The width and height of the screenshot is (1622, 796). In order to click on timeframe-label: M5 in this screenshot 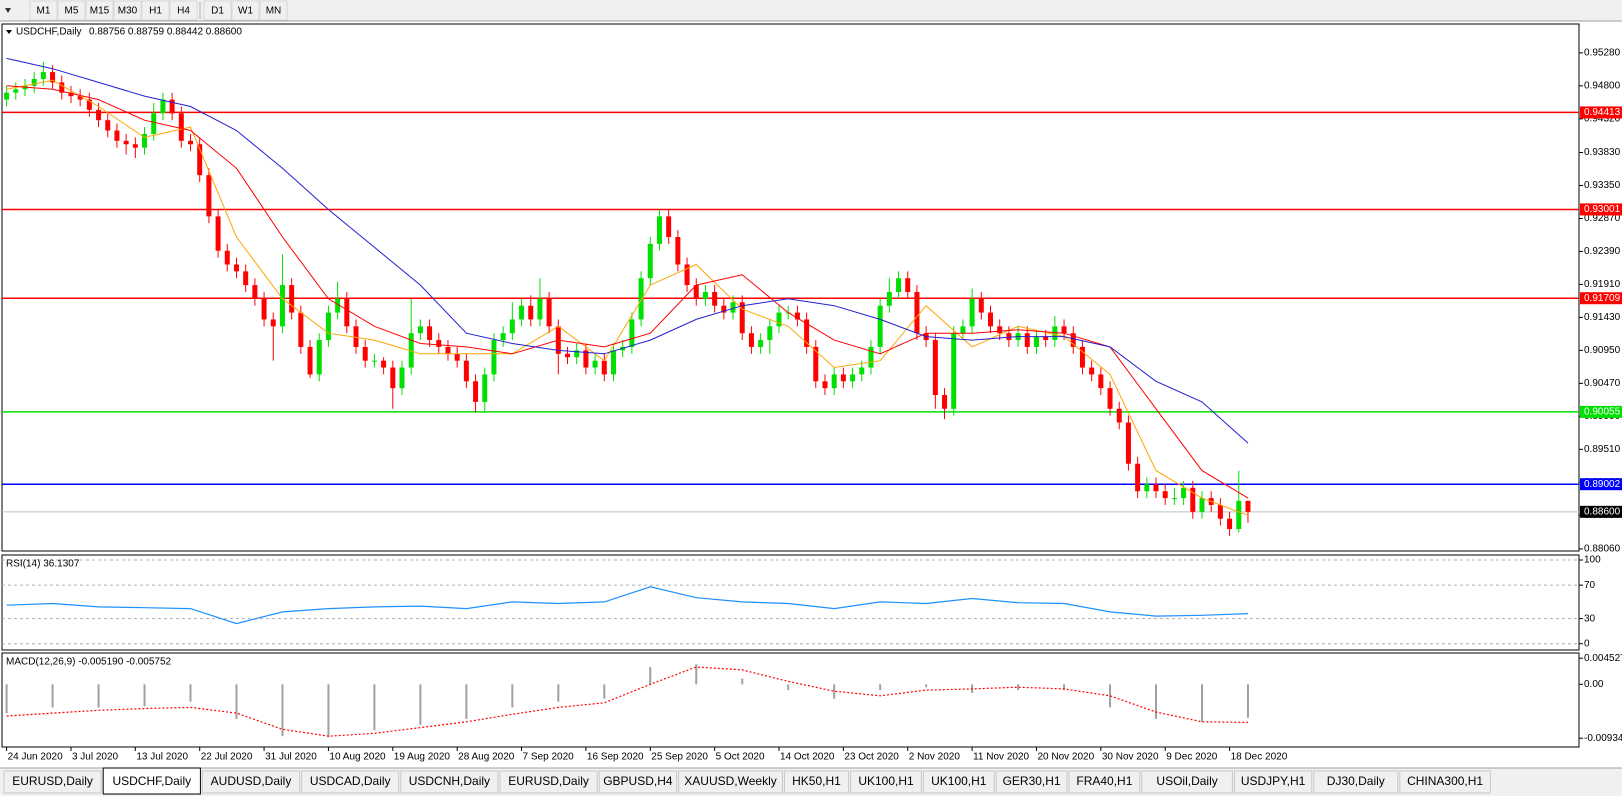, I will do `click(72, 11)`.